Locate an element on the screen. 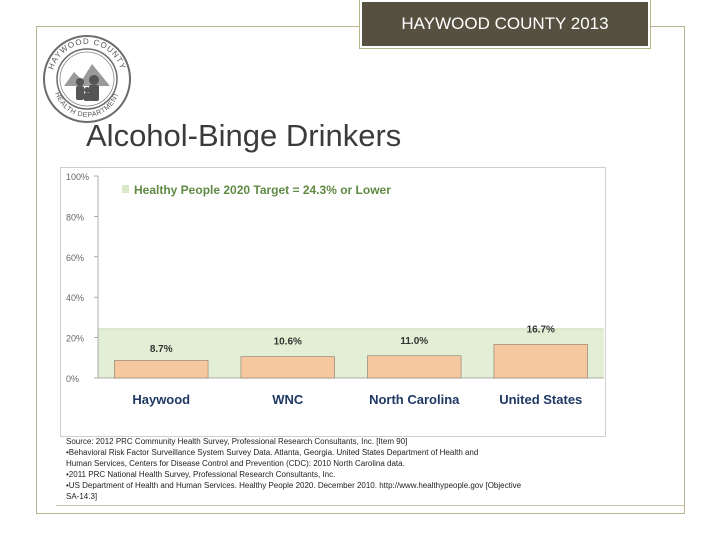 The image size is (720, 540). y-tick-label: 60% is located at coordinates (75, 258).